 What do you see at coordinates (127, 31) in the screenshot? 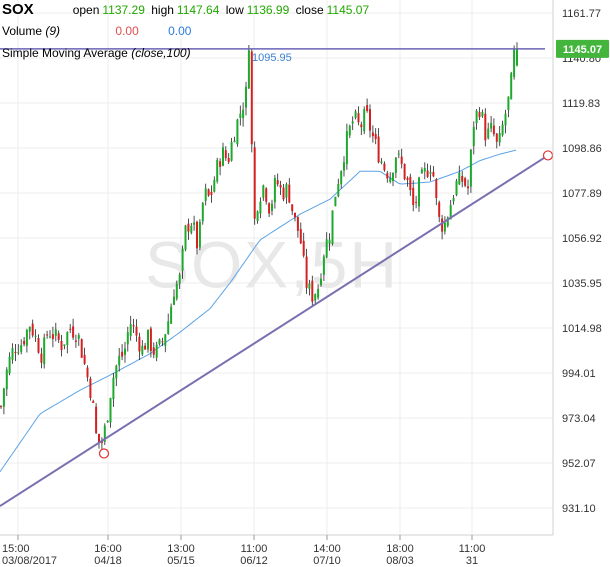
I see `volume-value-a: 0.00` at bounding box center [127, 31].